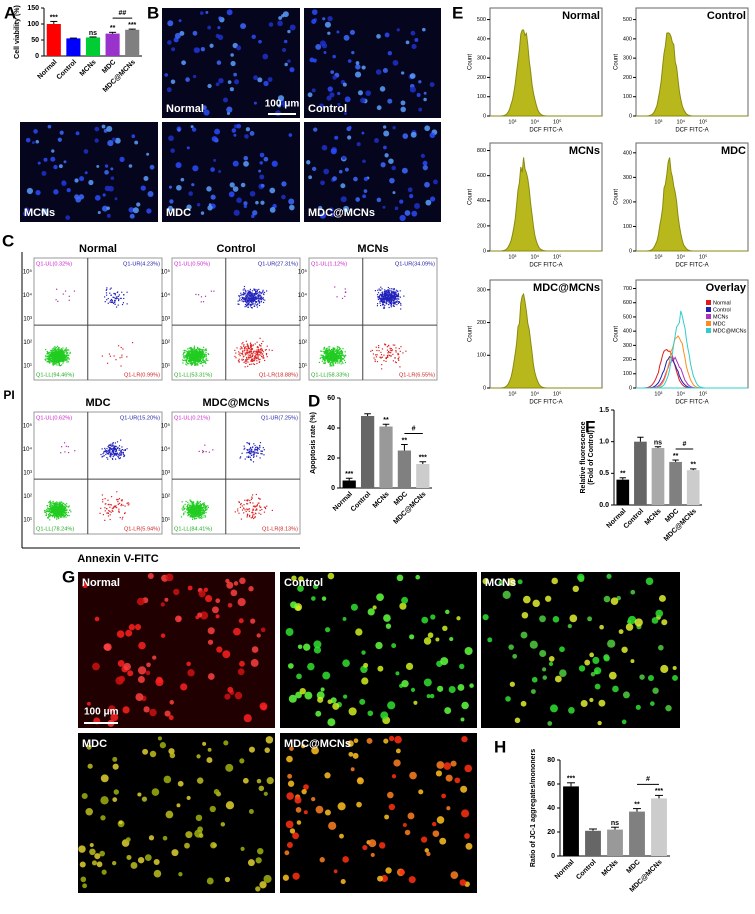  Describe the element at coordinates (372, 172) in the screenshot. I see `hoechst-image: MDC@MCNs` at that location.